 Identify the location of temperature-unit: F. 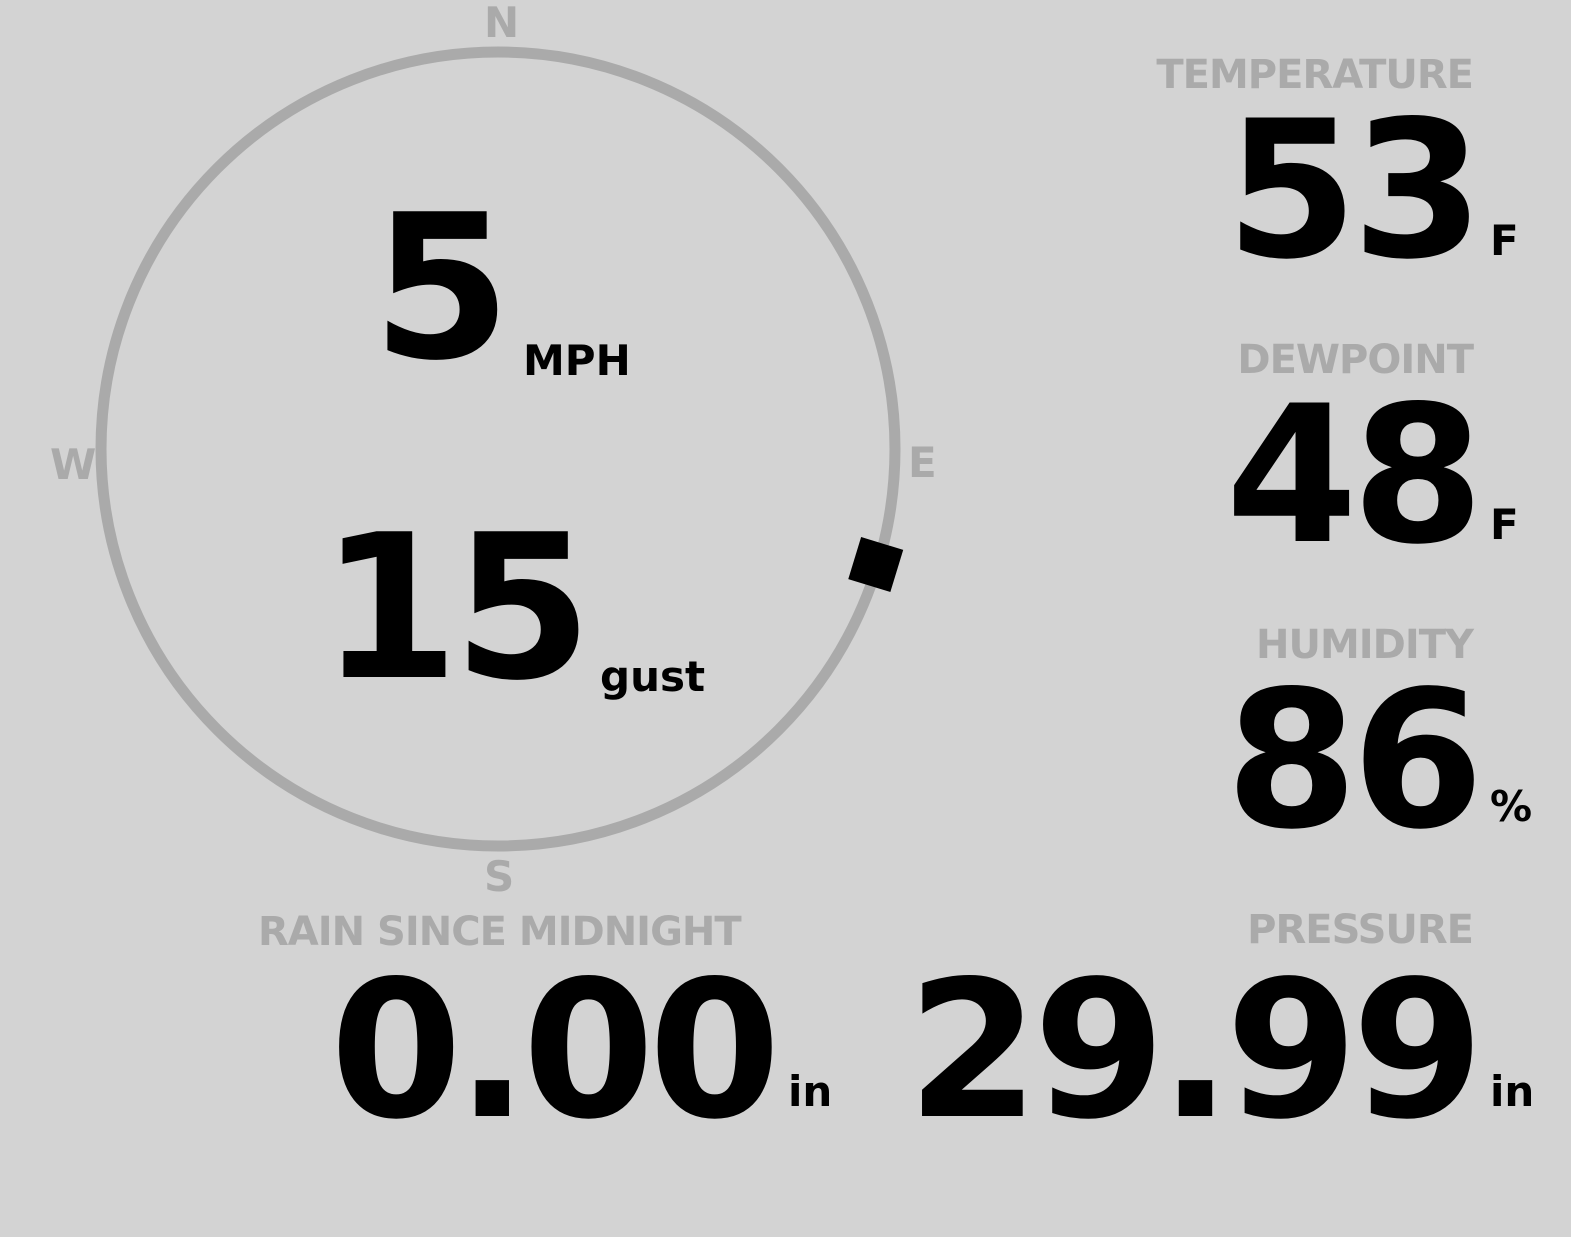
(1504, 240).